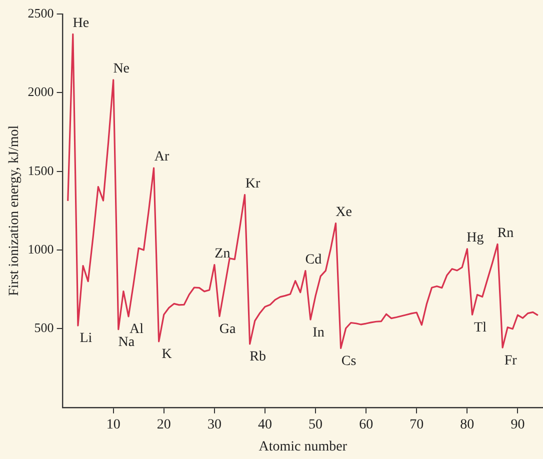  What do you see at coordinates (227, 329) in the screenshot?
I see `annotation: Ga` at bounding box center [227, 329].